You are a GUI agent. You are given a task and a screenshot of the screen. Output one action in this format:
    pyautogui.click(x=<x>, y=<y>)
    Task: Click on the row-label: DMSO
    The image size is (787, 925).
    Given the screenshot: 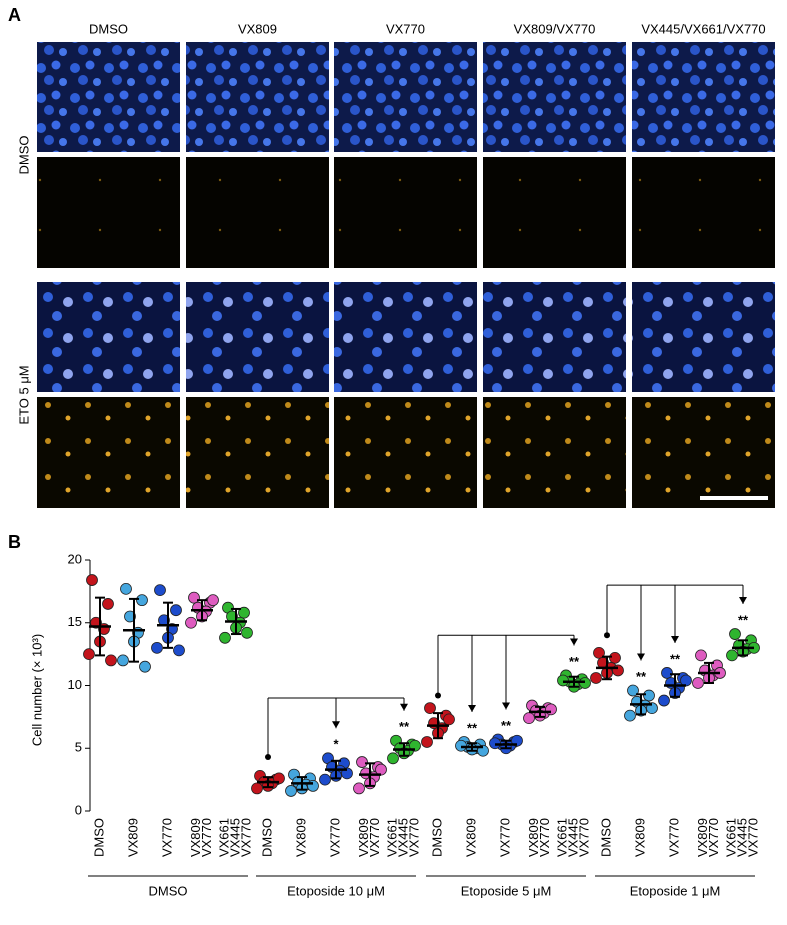 What is the action you would take?
    pyautogui.click(x=23, y=155)
    